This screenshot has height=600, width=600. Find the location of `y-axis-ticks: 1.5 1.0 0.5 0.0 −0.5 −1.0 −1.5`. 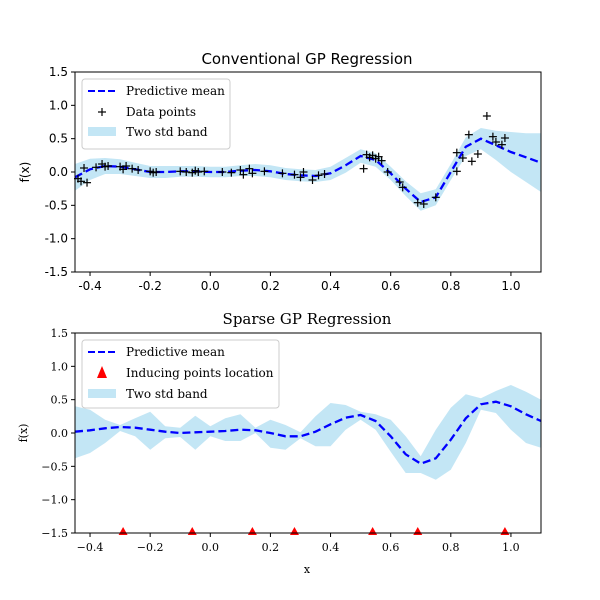

y-axis-ticks: 1.5 1.0 0.5 0.0 −0.5 −1.0 −1.5 is located at coordinates (58, 433).